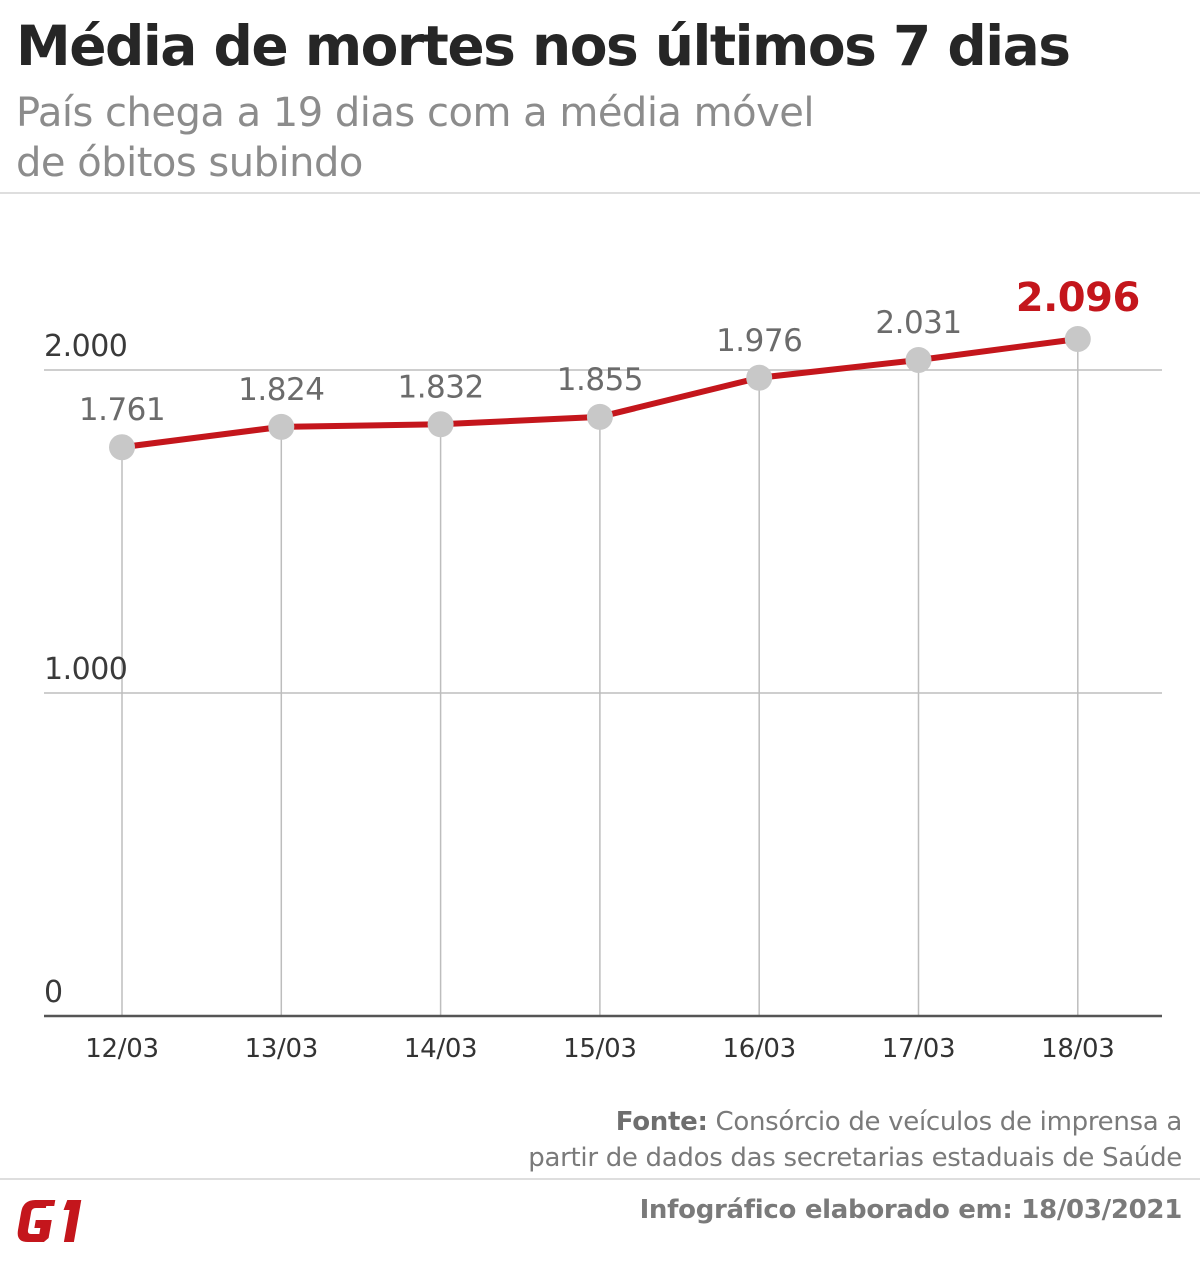  I want to click on highlight-value-label: 2.096, so click(1078, 298).